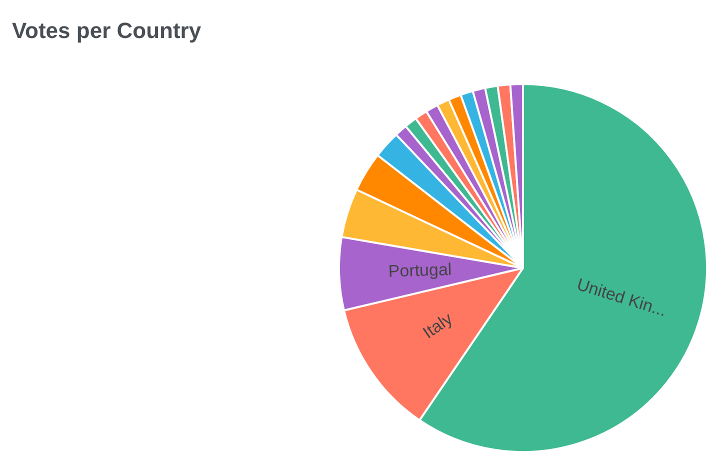  Describe the element at coordinates (107, 31) in the screenshot. I see `text: Votes per Country` at that location.